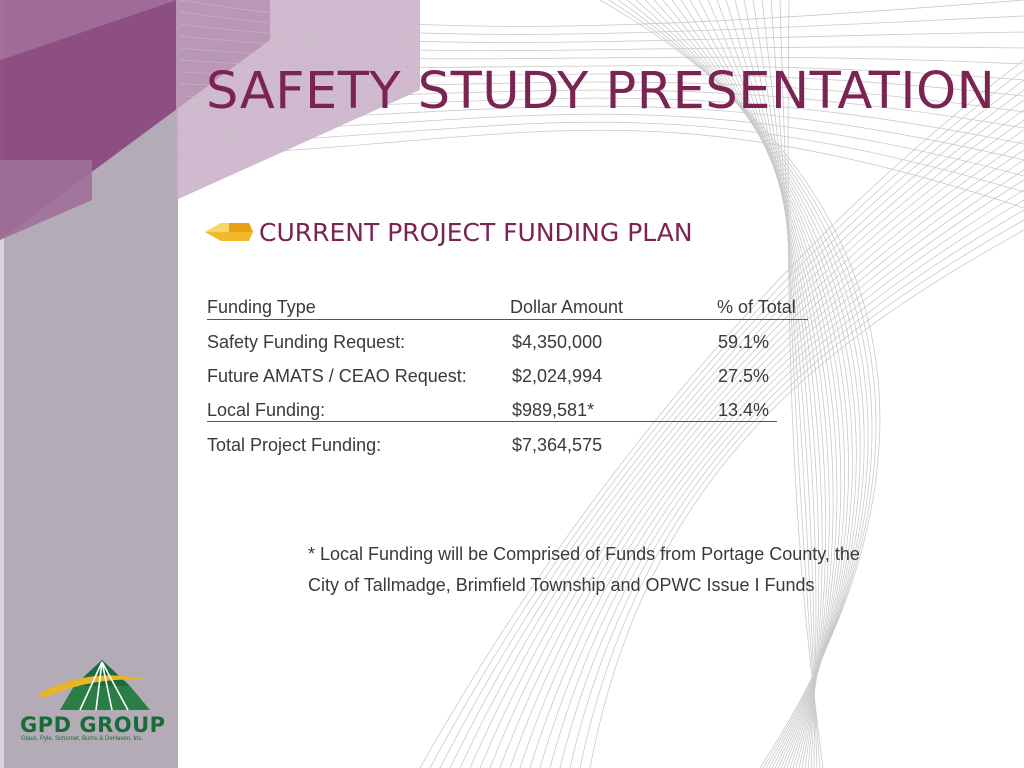  Describe the element at coordinates (266, 410) in the screenshot. I see `row-local-type: Local Funding:` at that location.